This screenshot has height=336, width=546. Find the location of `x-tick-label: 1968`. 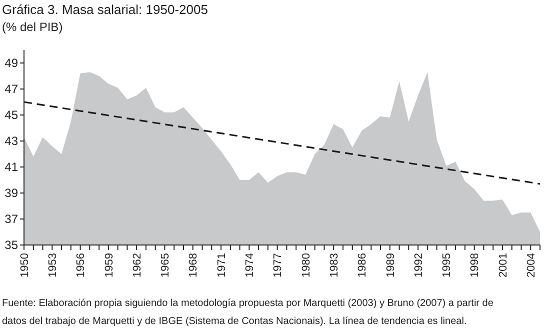

x-tick-label: 1968 is located at coordinates (194, 265).